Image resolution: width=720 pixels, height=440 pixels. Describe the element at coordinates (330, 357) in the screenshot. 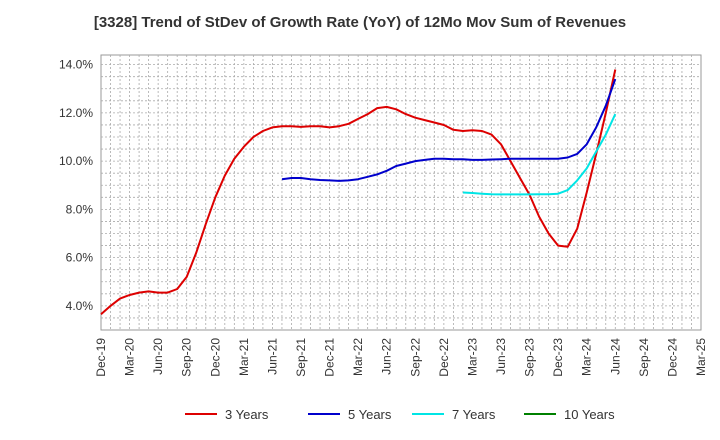

I see `x-tick-label: Dec-21` at that location.